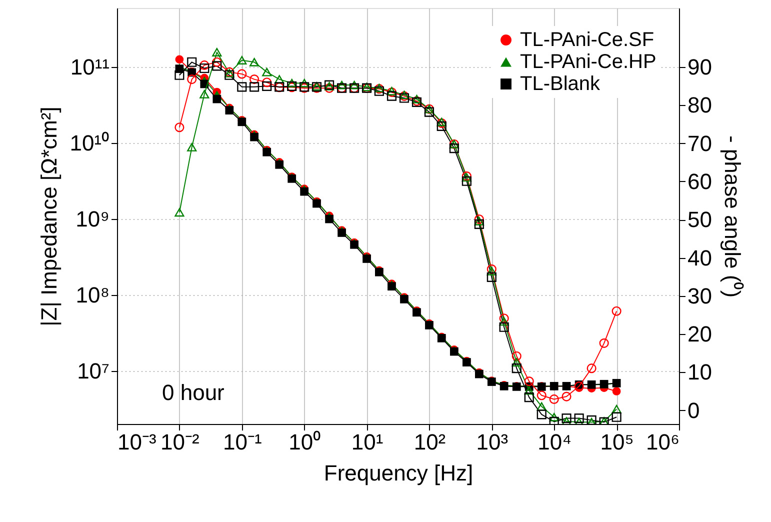 The height and width of the screenshot is (522, 771). What do you see at coordinates (700, 181) in the screenshot?
I see `y2-tick-label: 60` at bounding box center [700, 181].